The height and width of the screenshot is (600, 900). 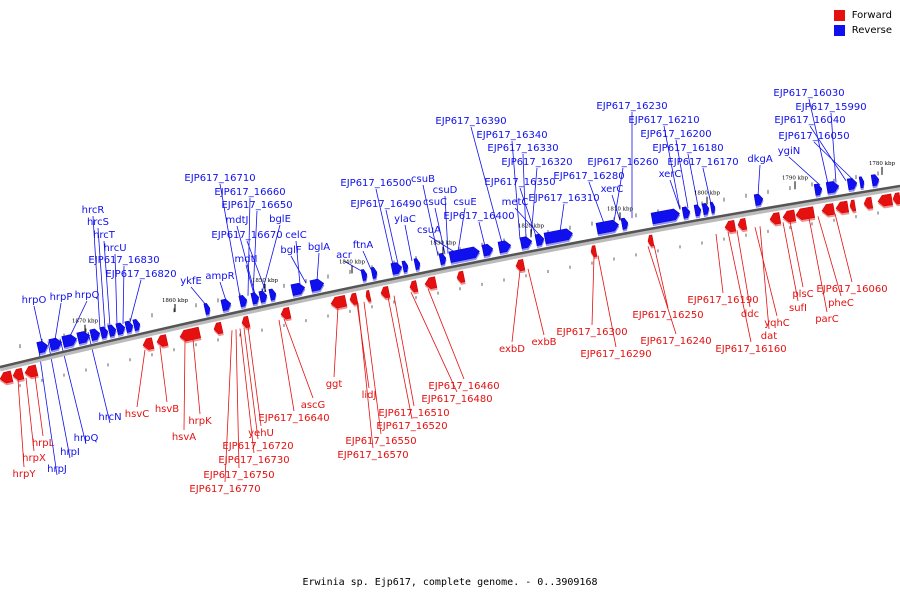 What do you see at coordinates (137, 414) in the screenshot?
I see `gene-label: hsvC` at bounding box center [137, 414].